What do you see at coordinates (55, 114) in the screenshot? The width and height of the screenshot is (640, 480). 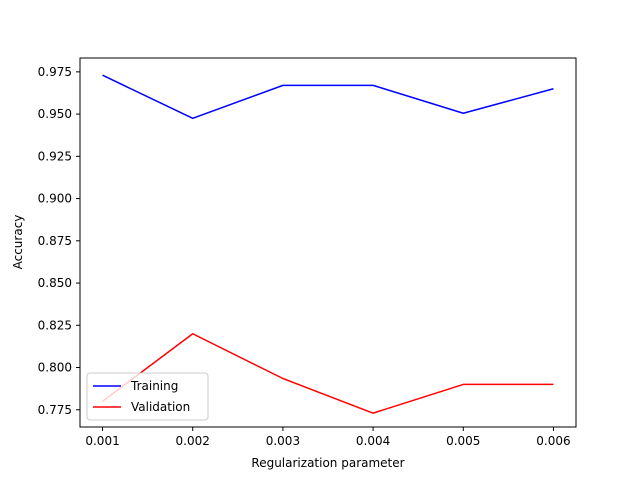 I see `y-tick-label: 0.950` at bounding box center [55, 114].